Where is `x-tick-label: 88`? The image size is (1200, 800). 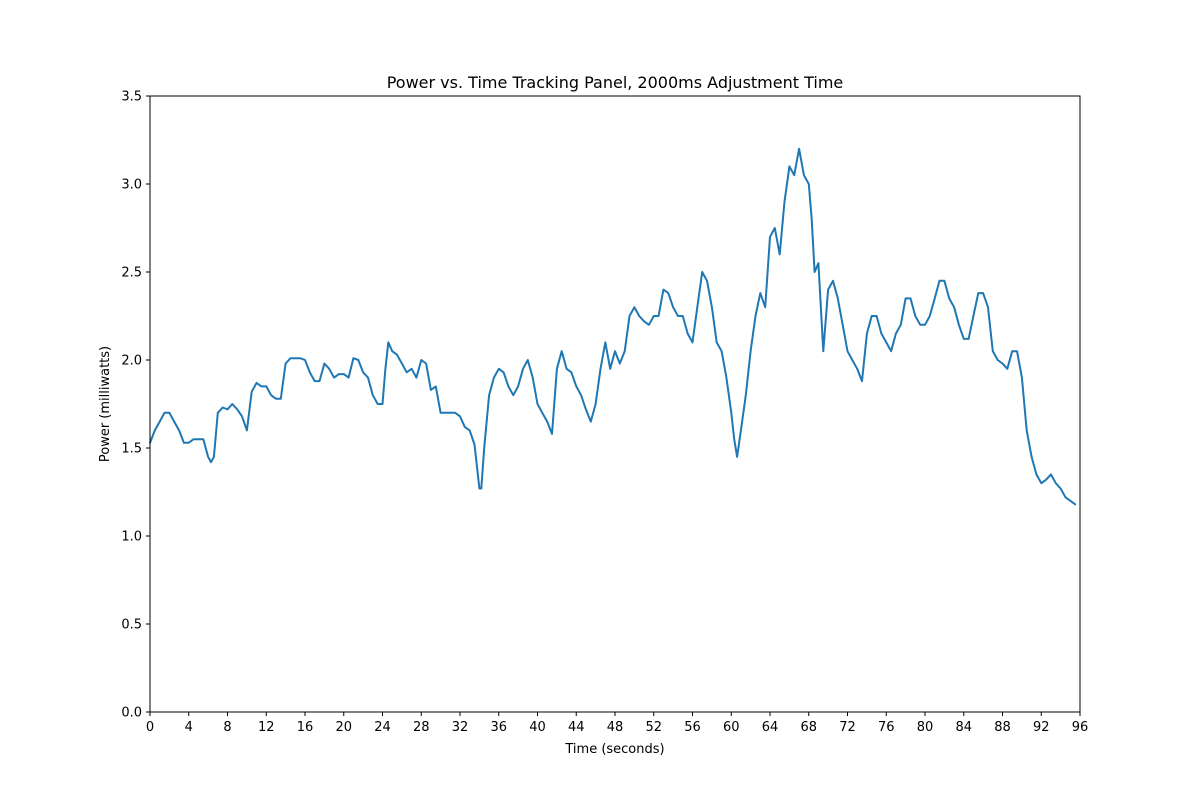
x-tick-label: 88 is located at coordinates (1002, 727).